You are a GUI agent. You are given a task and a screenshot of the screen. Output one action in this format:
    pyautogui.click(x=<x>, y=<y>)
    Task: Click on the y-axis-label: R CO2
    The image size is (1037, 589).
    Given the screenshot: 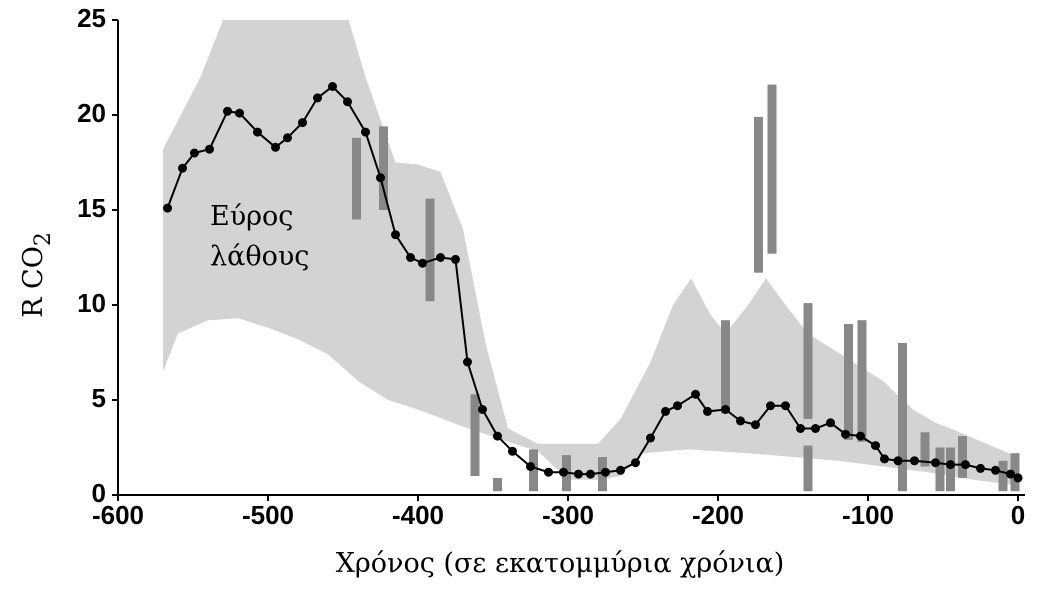 What is the action you would take?
    pyautogui.click(x=37, y=275)
    